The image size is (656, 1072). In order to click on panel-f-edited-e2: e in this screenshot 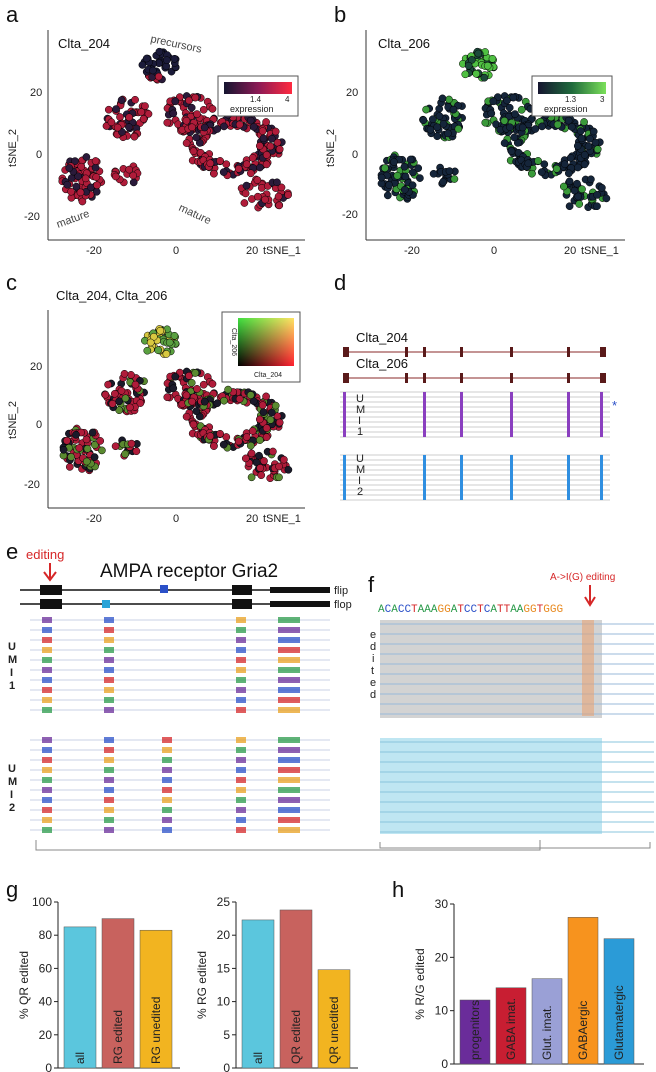, I will do `click(373, 683)`.